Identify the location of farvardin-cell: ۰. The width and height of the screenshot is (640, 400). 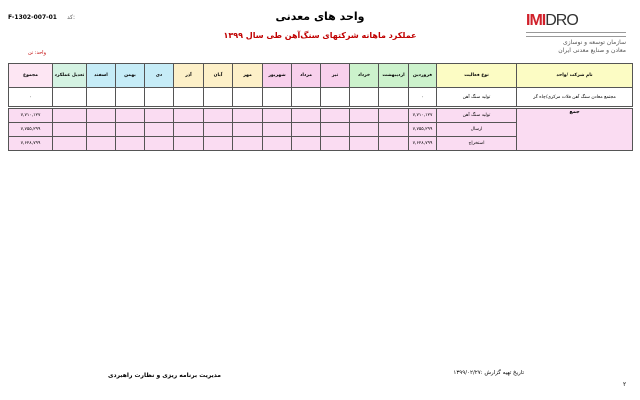
(422, 97).